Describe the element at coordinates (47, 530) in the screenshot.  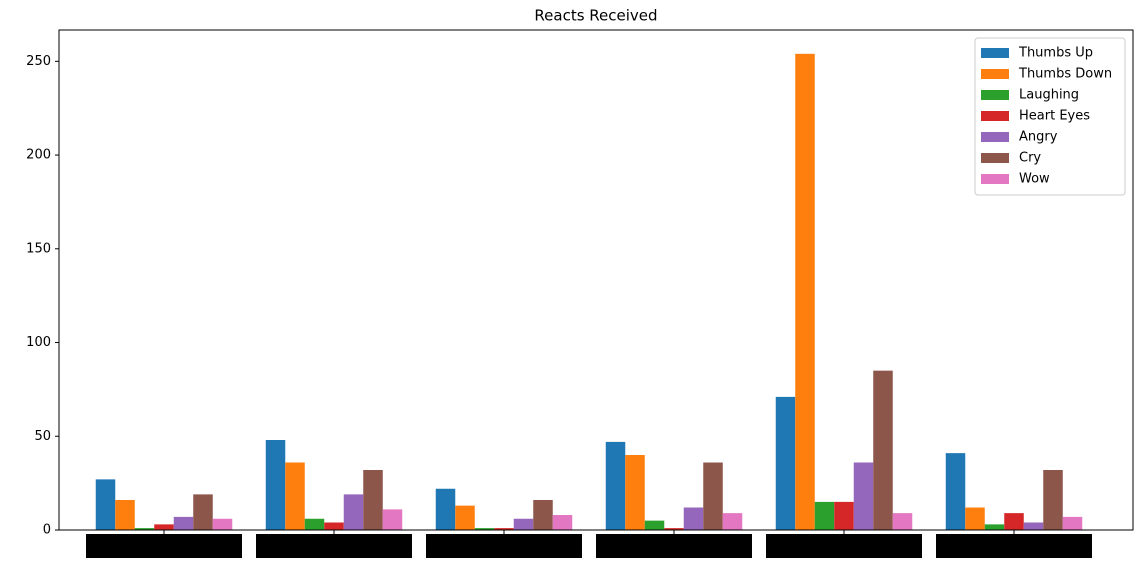
I see `y-tick-label: 0` at that location.